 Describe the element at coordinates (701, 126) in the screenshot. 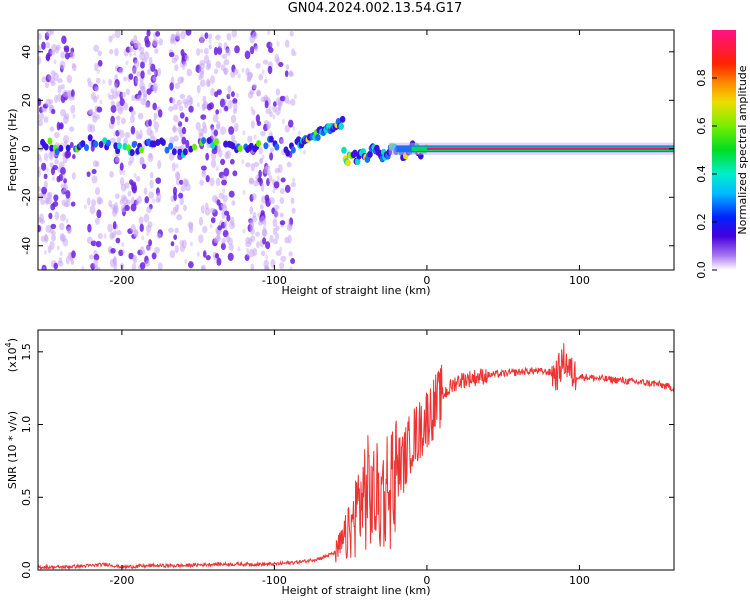

I see `colorbar-tick-label: 0.6` at that location.